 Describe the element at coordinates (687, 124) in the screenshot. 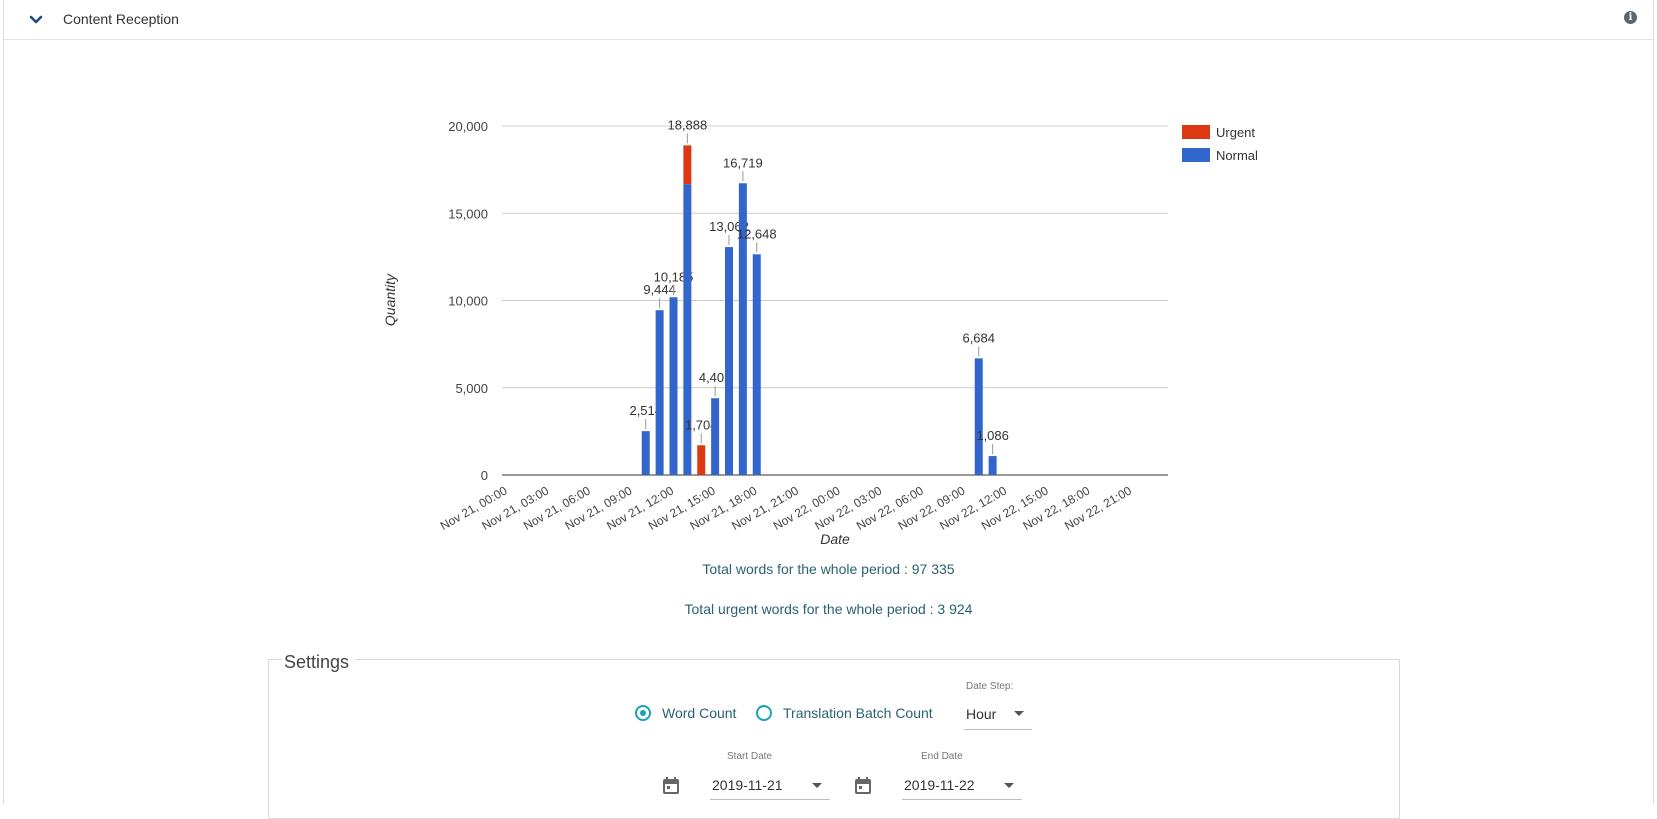

I see `data-label: 18,888` at that location.